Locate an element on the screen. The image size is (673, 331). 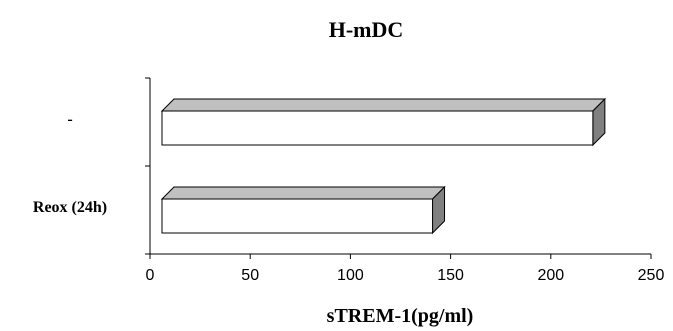
chart-title: H-mDC is located at coordinates (366, 29).